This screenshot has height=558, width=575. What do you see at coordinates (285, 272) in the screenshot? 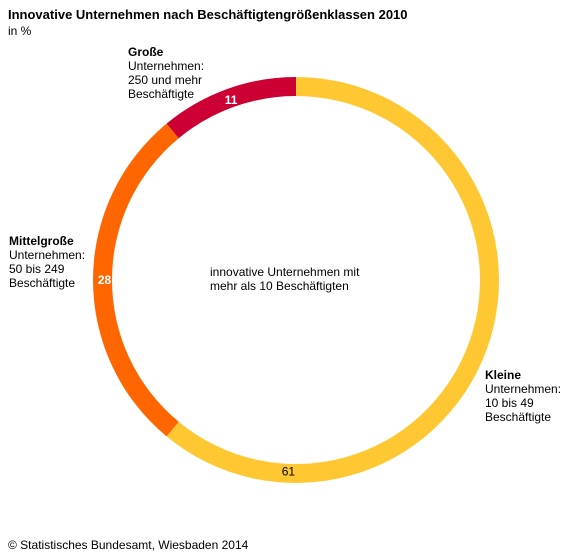
I see `center-label-line1: innovative Unternehmen mit` at bounding box center [285, 272].